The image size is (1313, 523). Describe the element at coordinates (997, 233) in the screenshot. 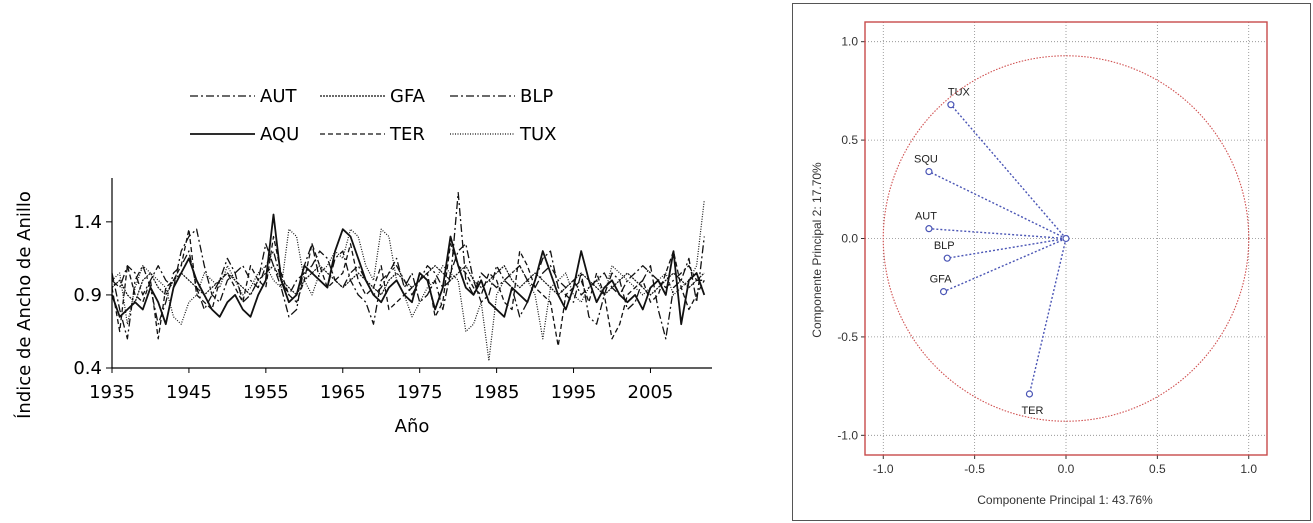

I see `vector-aut` at that location.